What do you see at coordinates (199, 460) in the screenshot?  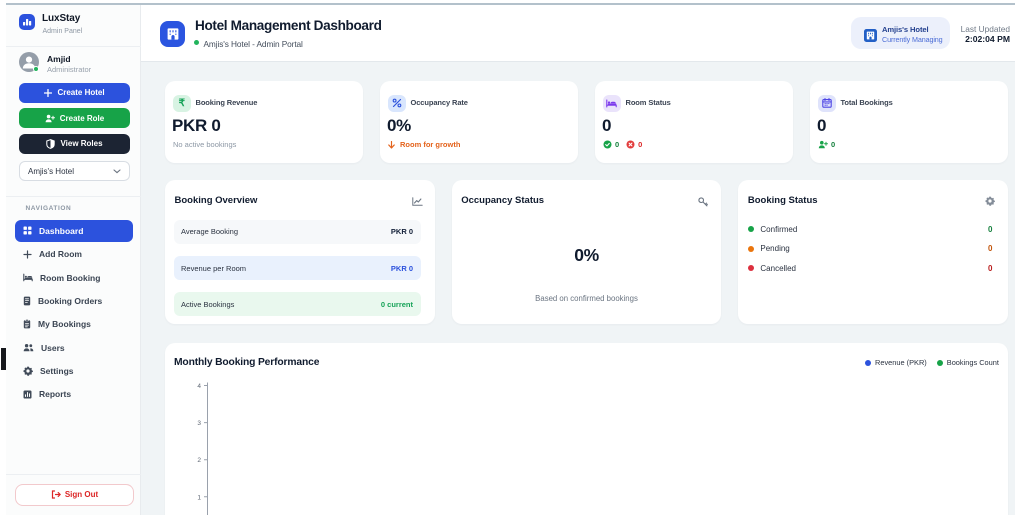 I see `svg-text: 2` at bounding box center [199, 460].